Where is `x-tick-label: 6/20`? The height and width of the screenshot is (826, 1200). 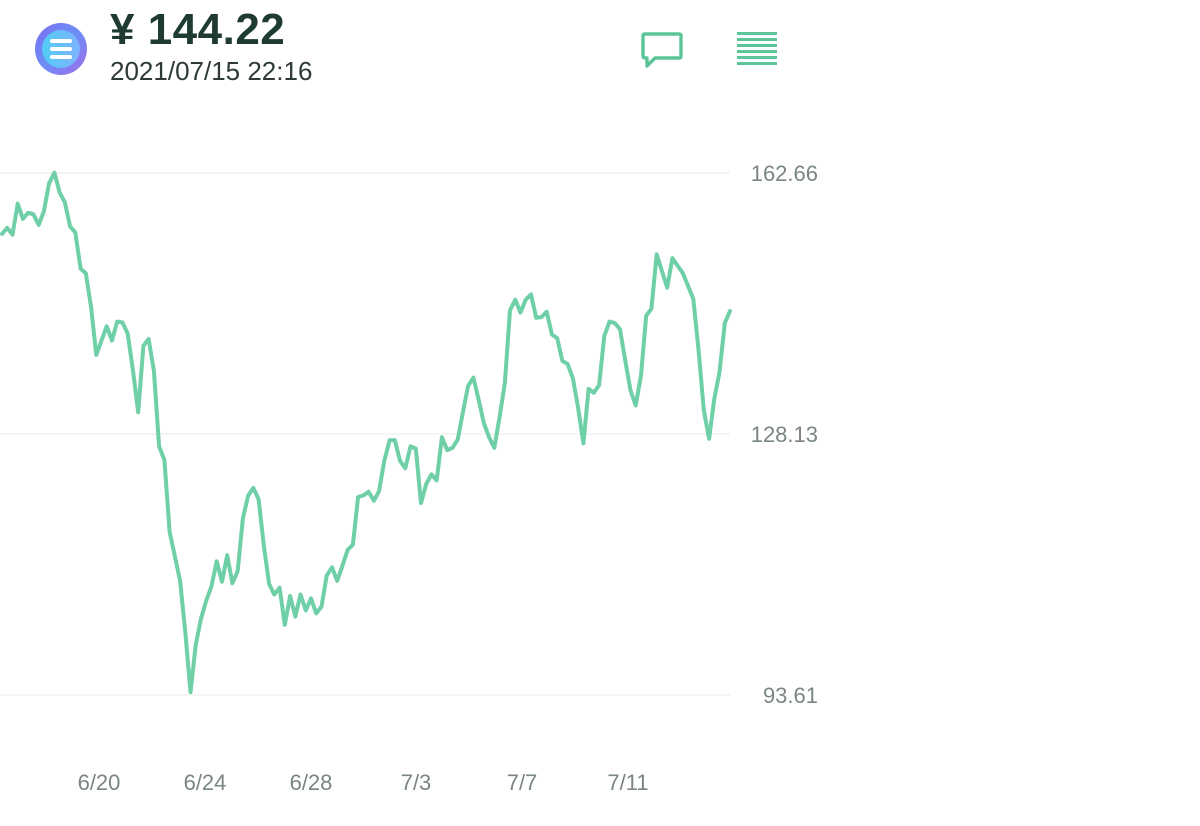
x-tick-label: 6/20 is located at coordinates (99, 782).